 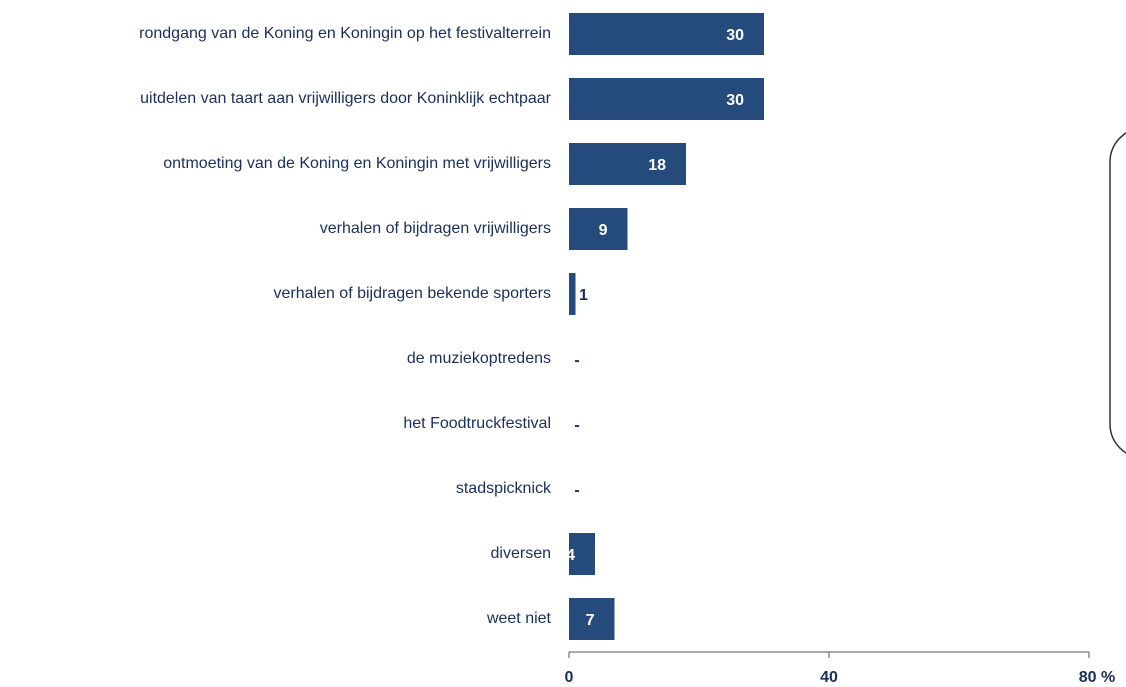 I want to click on x-tick-label: 0, so click(x=569, y=677).